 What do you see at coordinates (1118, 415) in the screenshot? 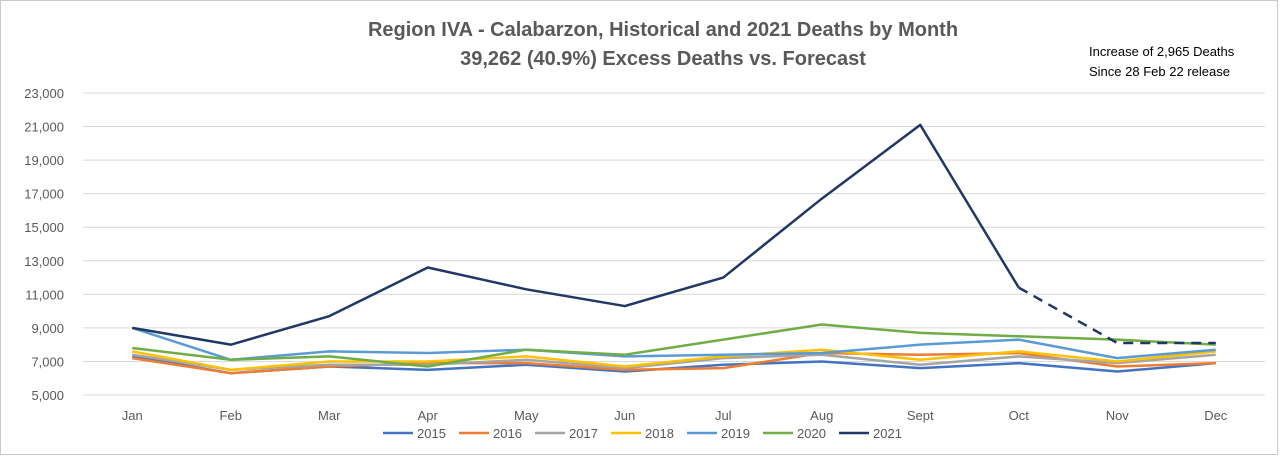
I see `x-tick-label: Nov` at bounding box center [1118, 415].